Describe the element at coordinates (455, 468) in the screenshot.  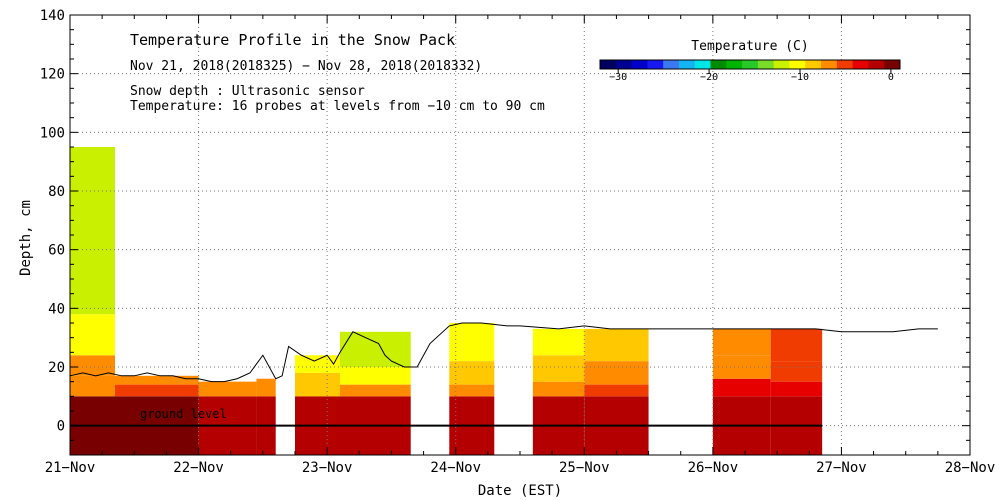
I see `x-tick-label: 24−Nov` at that location.